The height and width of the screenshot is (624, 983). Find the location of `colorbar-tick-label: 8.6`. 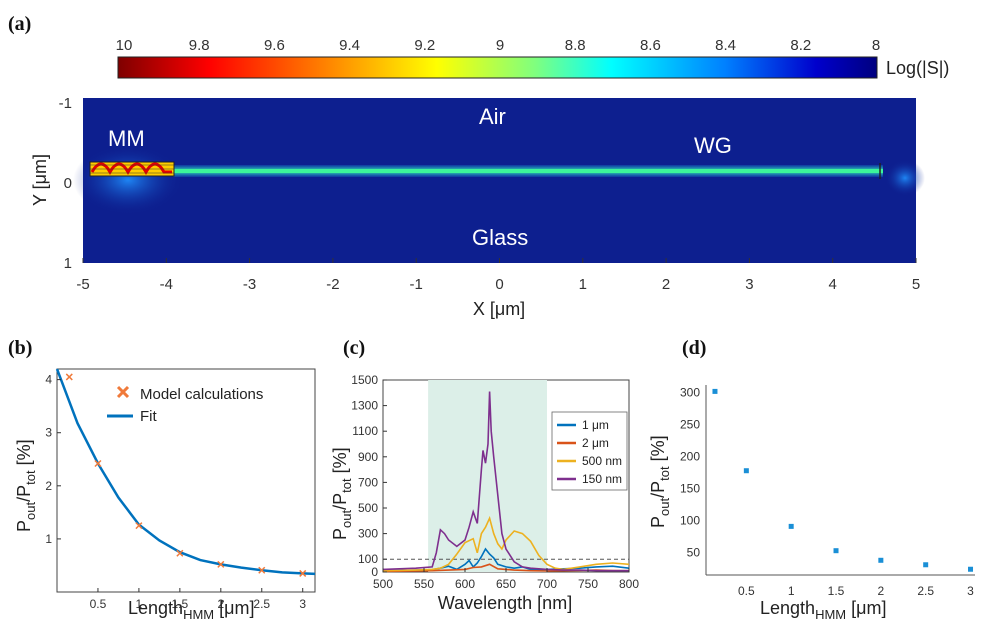

colorbar-tick-label: 8.6 is located at coordinates (650, 45).